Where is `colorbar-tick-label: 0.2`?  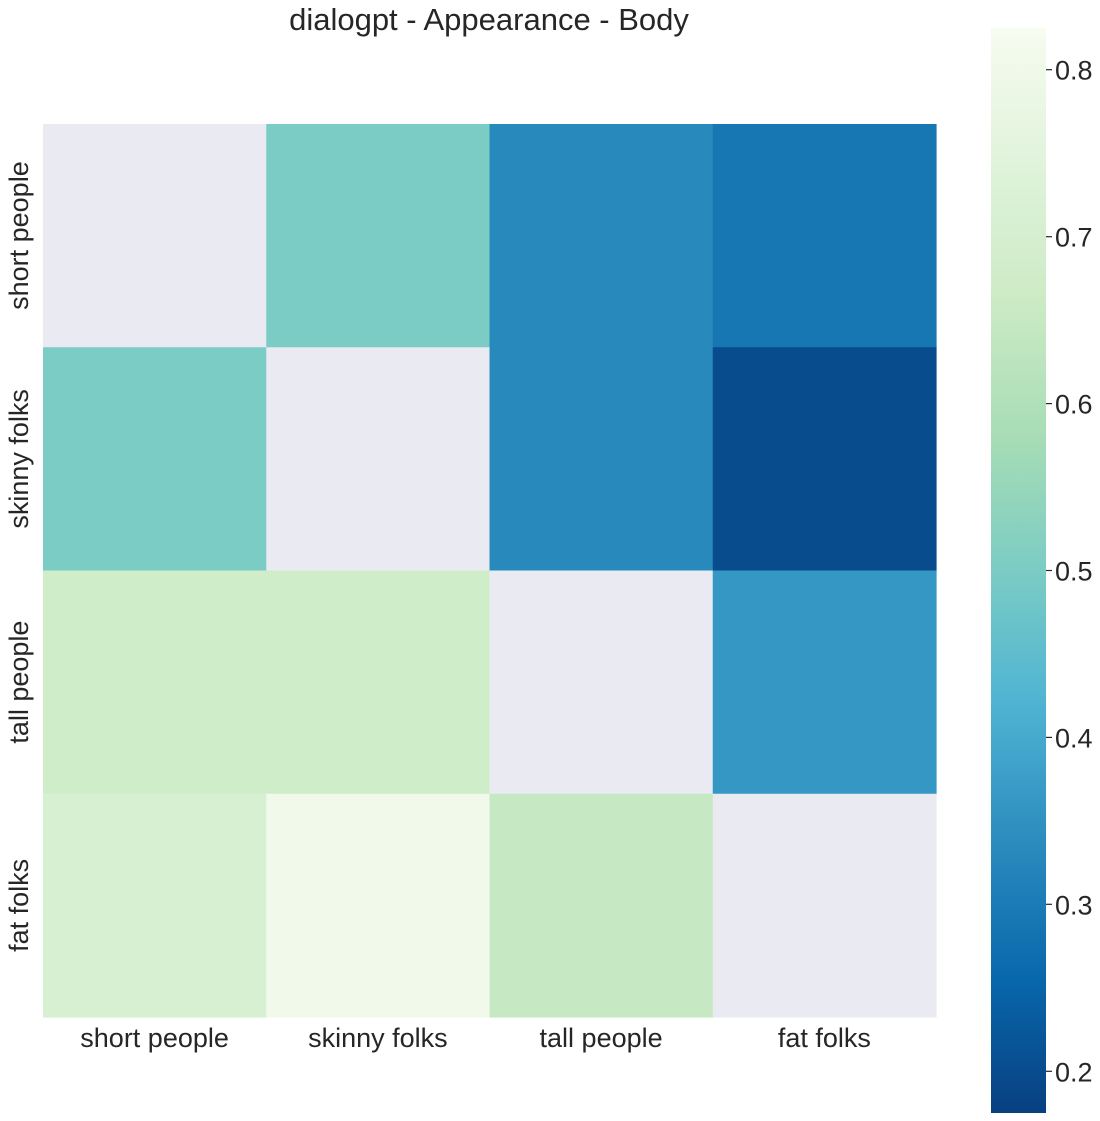 colorbar-tick-label: 0.2 is located at coordinates (1074, 1072).